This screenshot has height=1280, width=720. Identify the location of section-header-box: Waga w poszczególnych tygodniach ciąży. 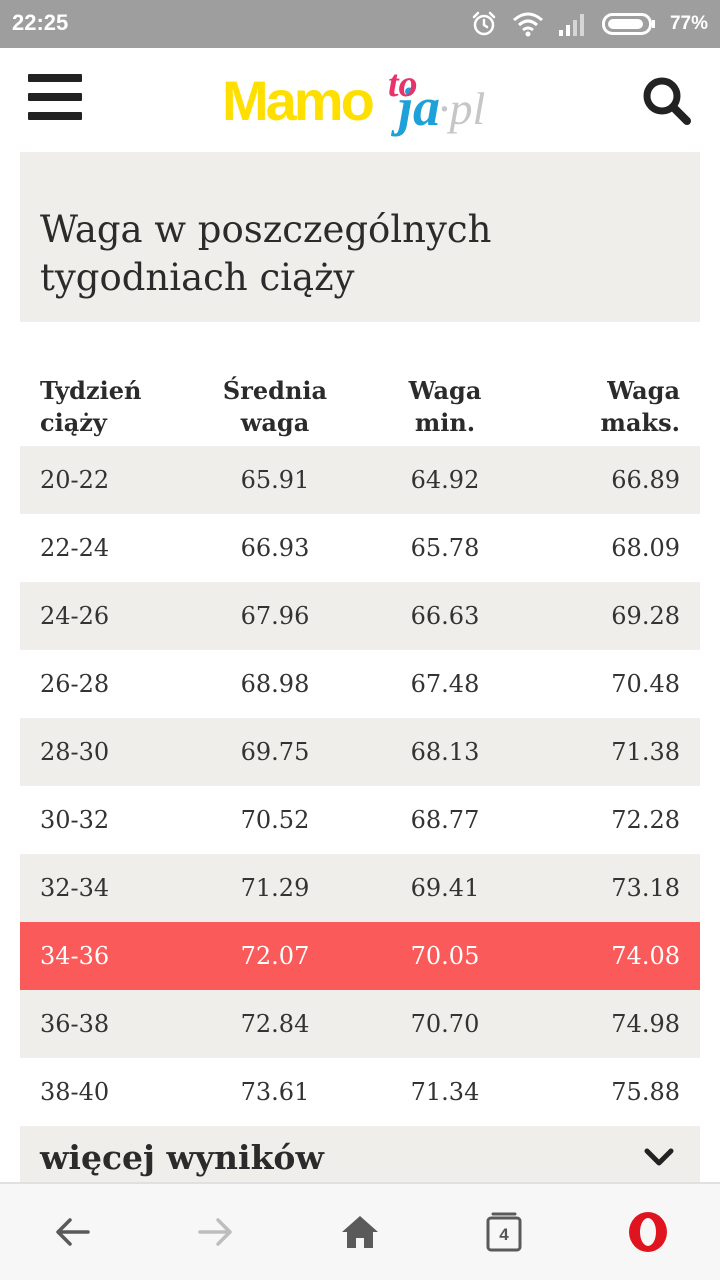
(360, 237).